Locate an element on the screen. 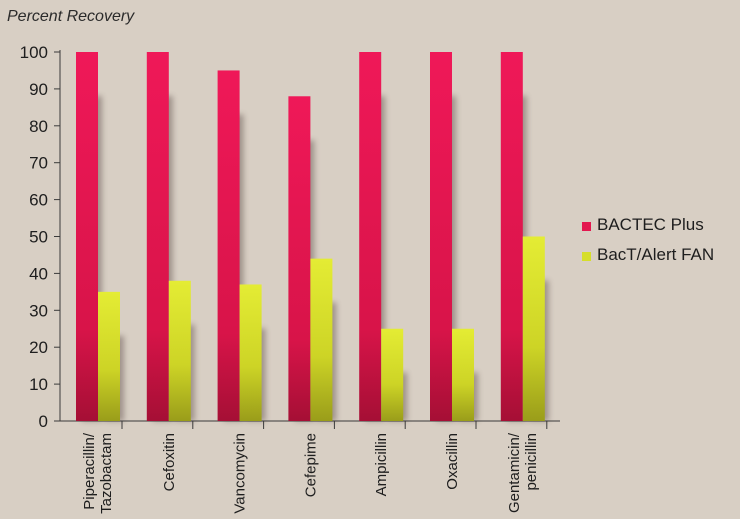  y-tick-label: 80 is located at coordinates (38, 126).